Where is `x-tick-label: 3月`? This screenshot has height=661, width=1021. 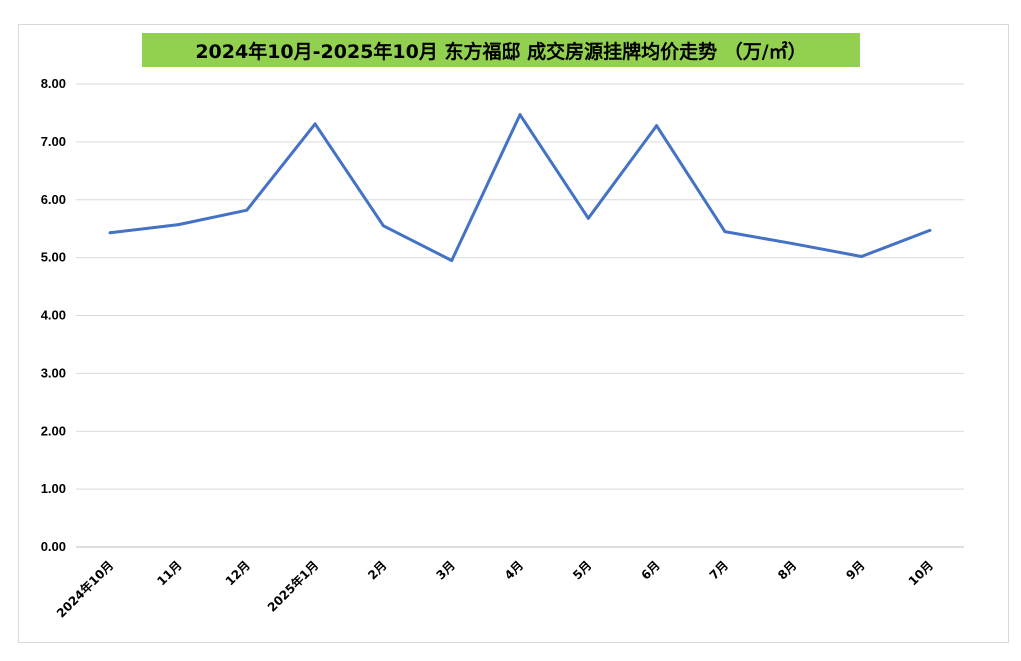
x-tick-label: 3月 is located at coordinates (446, 570).